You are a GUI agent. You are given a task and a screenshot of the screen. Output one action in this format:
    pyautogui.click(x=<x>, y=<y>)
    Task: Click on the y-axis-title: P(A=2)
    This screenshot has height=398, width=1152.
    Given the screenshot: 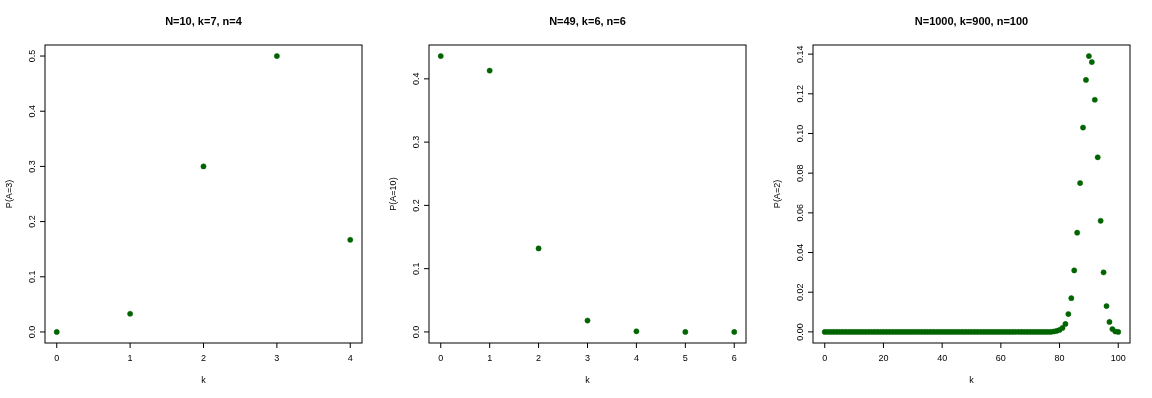 What is the action you would take?
    pyautogui.click(x=777, y=194)
    